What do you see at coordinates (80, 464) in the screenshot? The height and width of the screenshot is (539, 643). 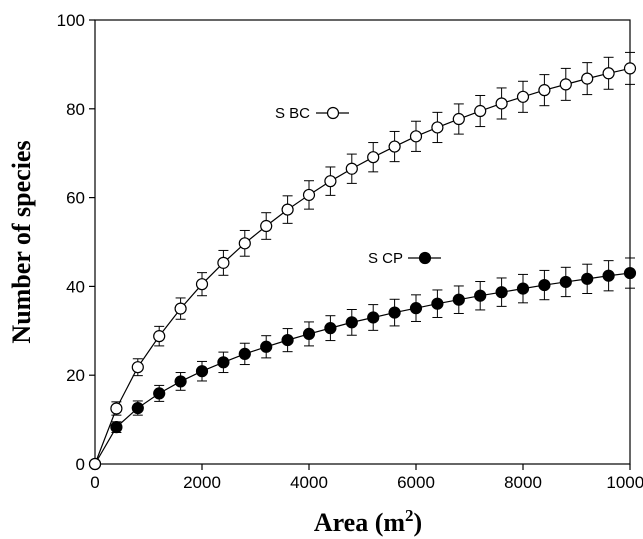 I see `y-tick-label: 0` at bounding box center [80, 464].